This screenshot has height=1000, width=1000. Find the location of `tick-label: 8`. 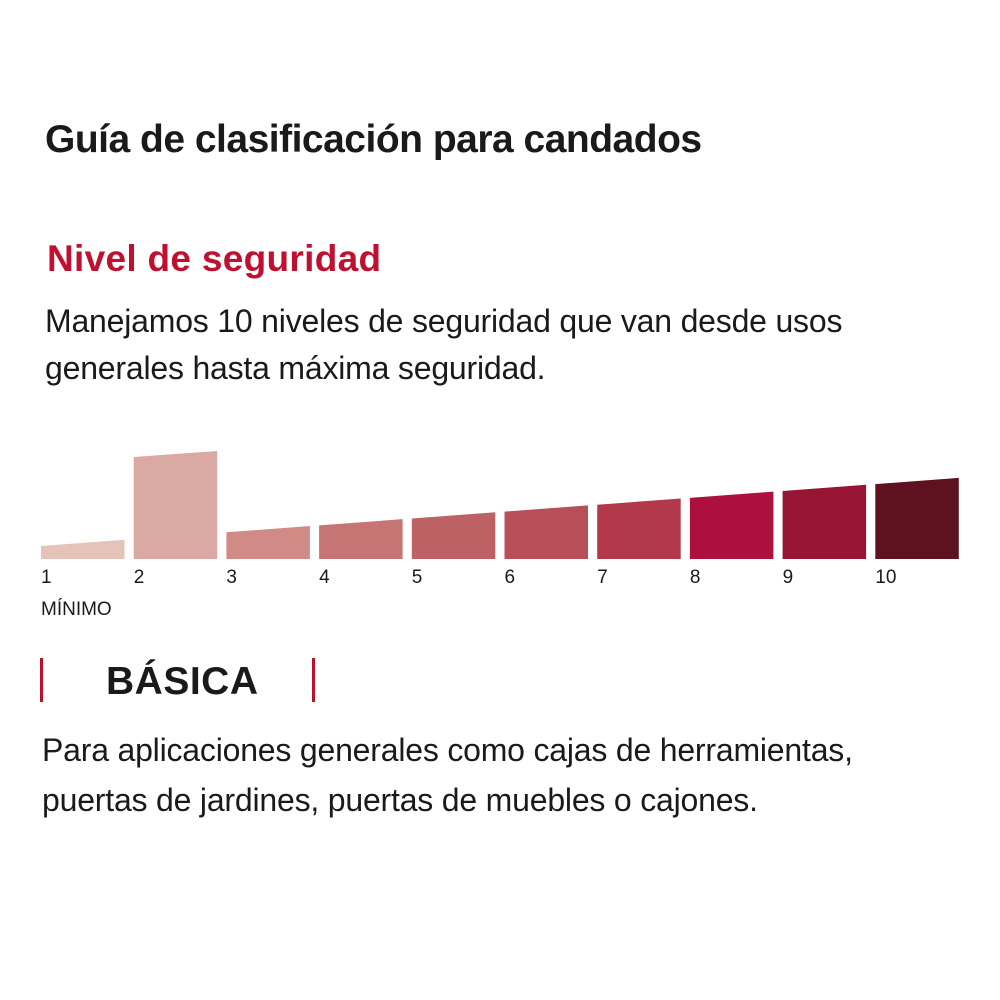

tick-label: 8 is located at coordinates (695, 577).